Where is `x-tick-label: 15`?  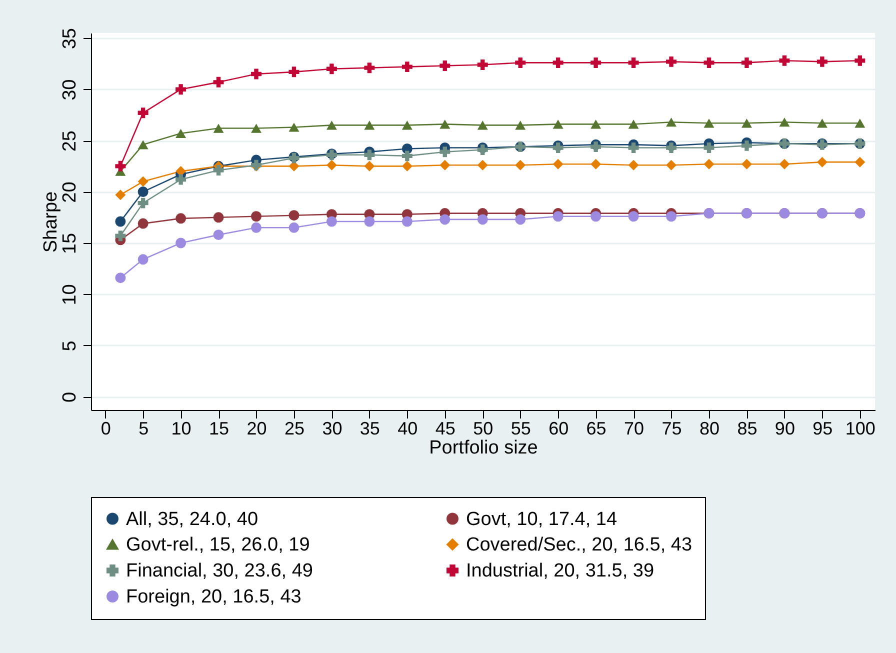 x-tick-label: 15 is located at coordinates (219, 428).